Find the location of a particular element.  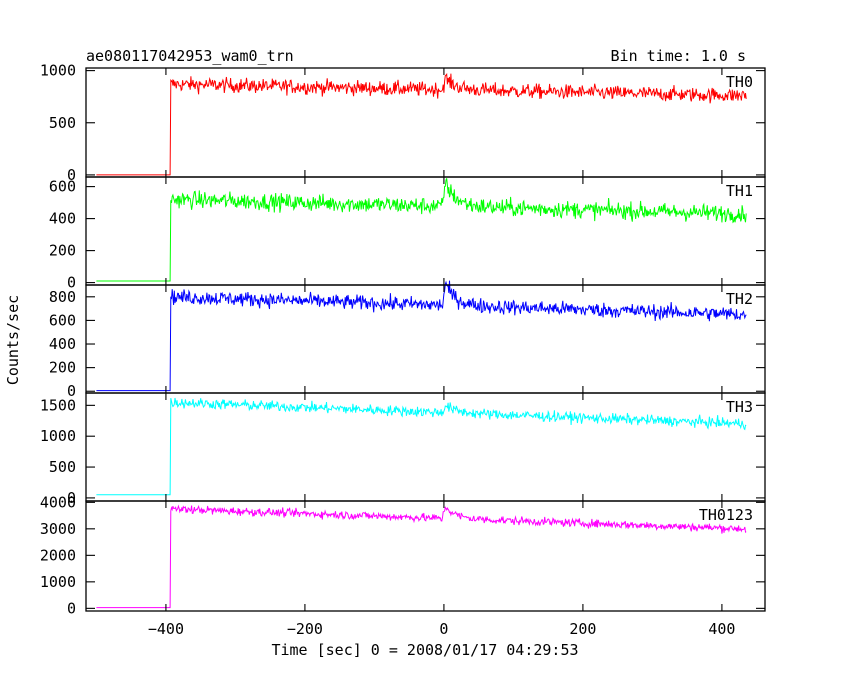

x-axis-label: Time [sec] 0 = 2008/01/17 04:29:53 is located at coordinates (424, 650).